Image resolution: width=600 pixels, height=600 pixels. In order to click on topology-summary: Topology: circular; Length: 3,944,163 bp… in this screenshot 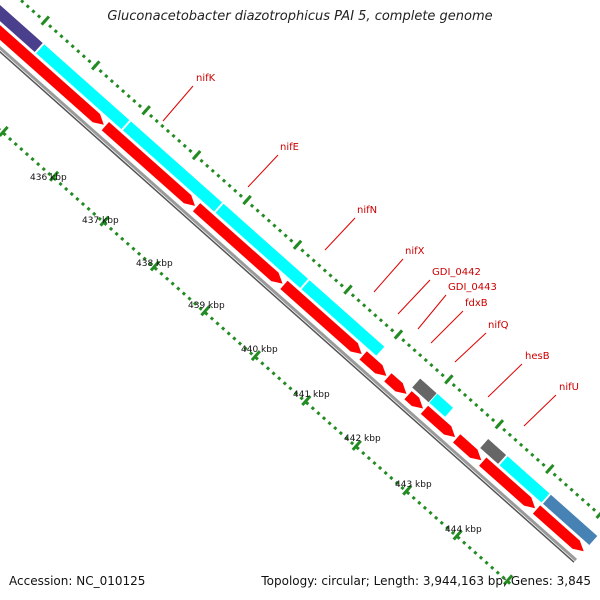, I will do `click(426, 581)`.